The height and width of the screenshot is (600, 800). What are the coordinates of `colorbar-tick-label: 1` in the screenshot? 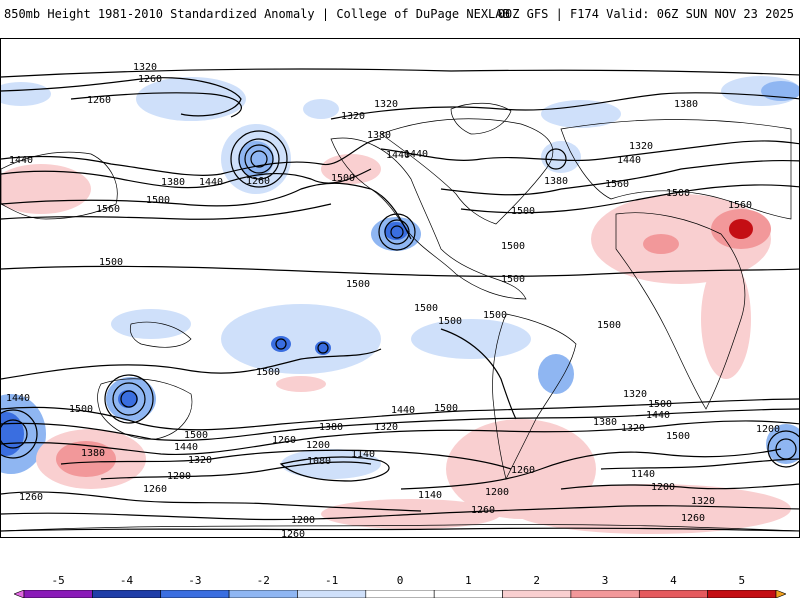 It's located at (468, 580).